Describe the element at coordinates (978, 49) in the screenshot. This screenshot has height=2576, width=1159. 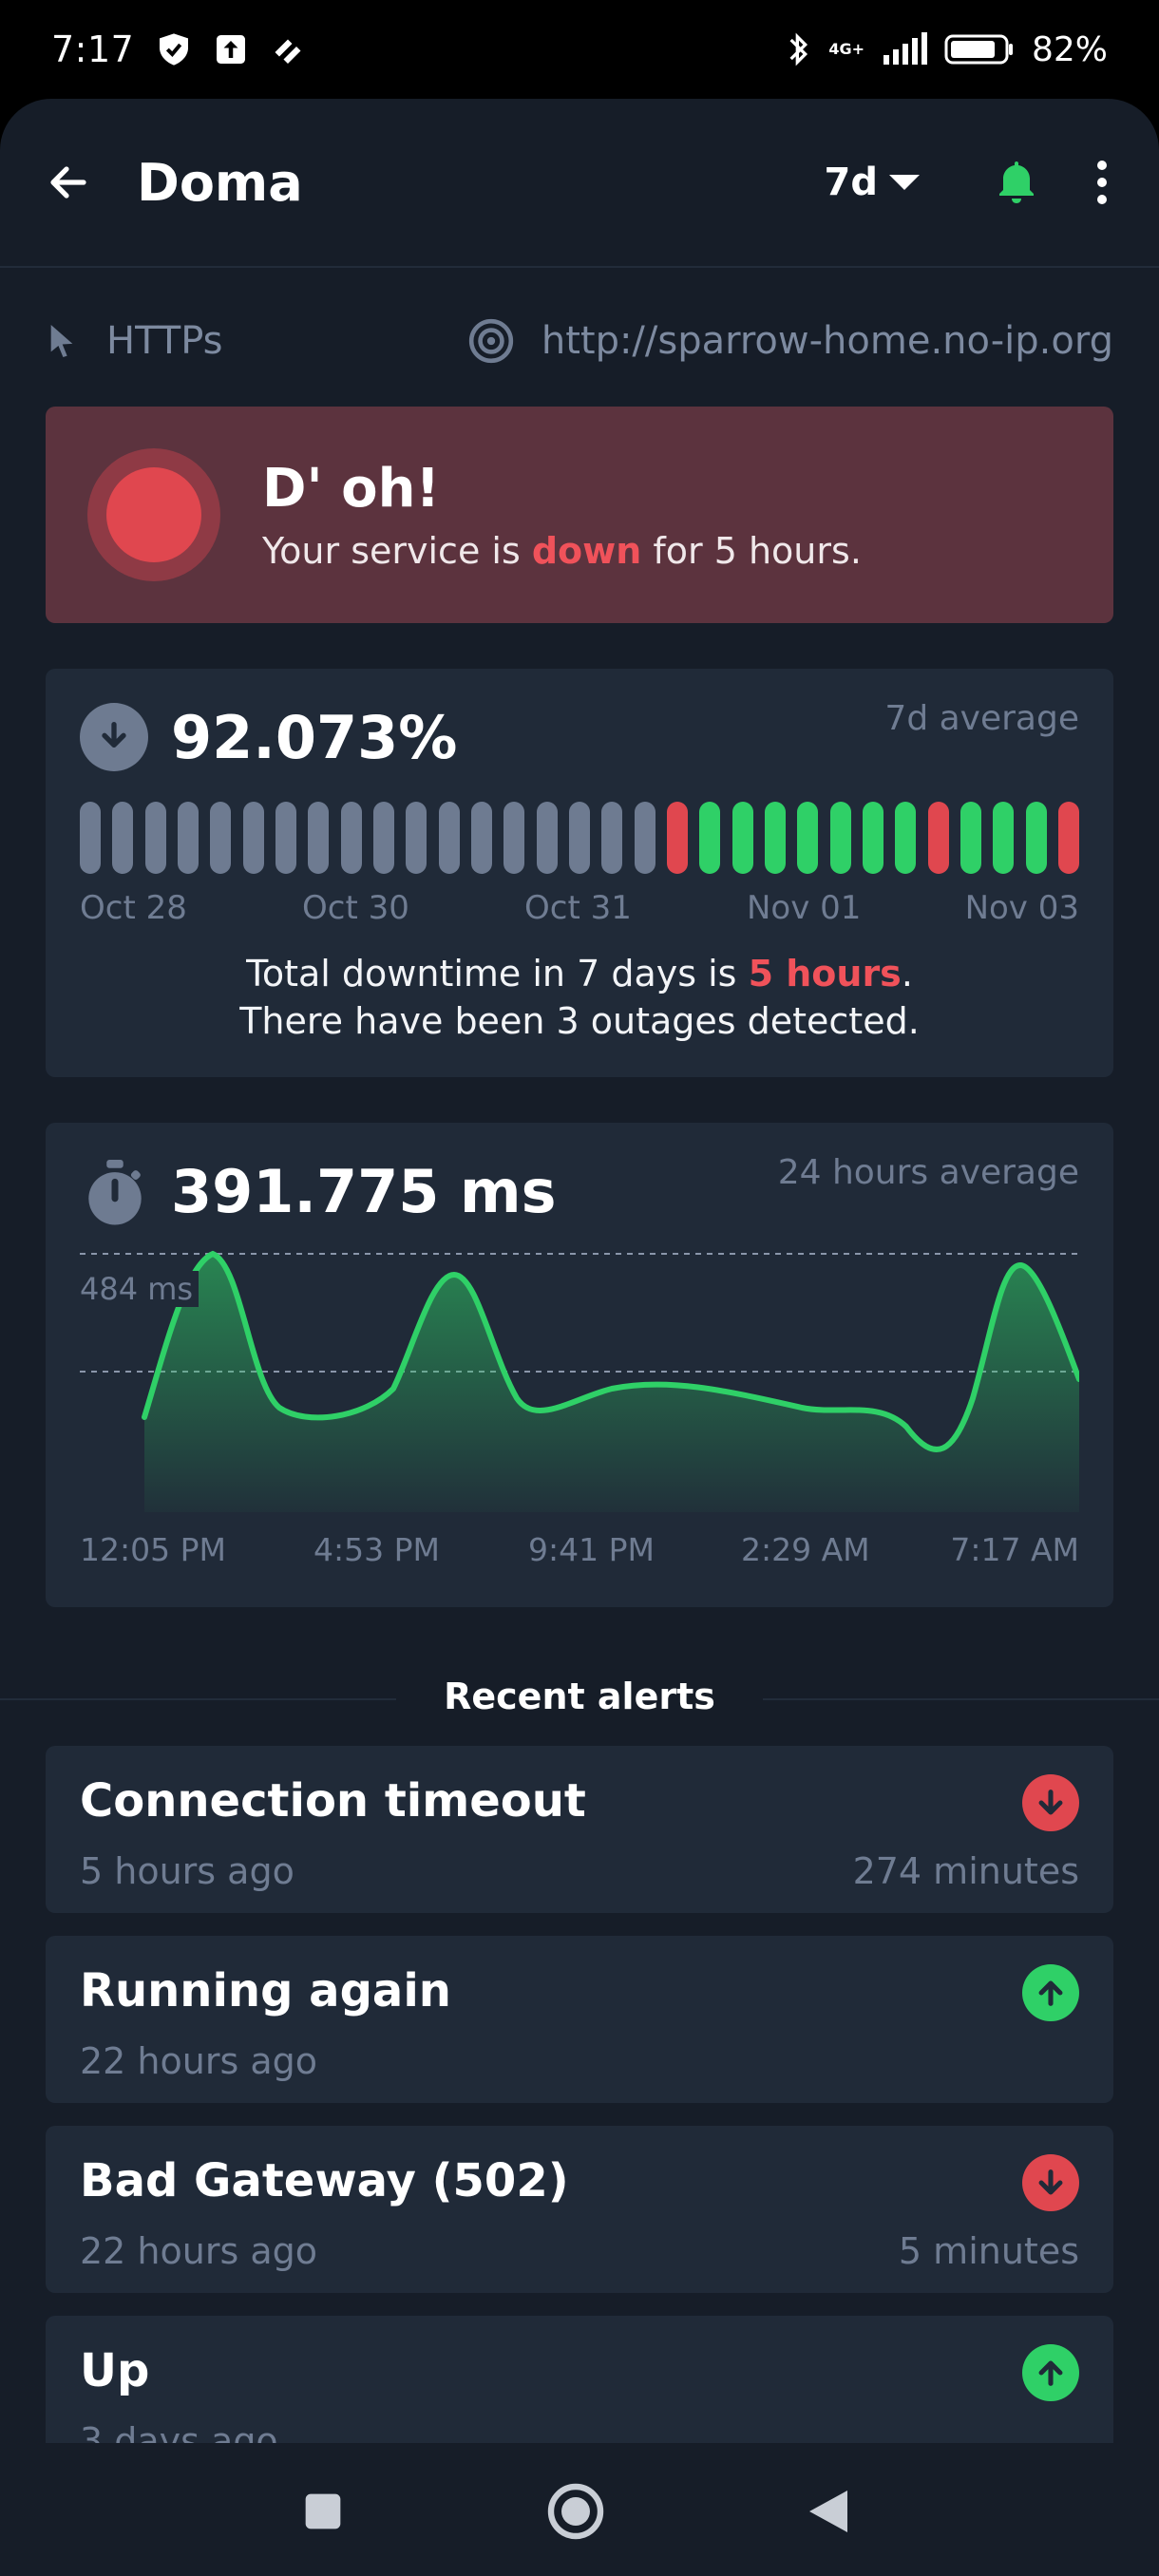
I see `battery-icon` at that location.